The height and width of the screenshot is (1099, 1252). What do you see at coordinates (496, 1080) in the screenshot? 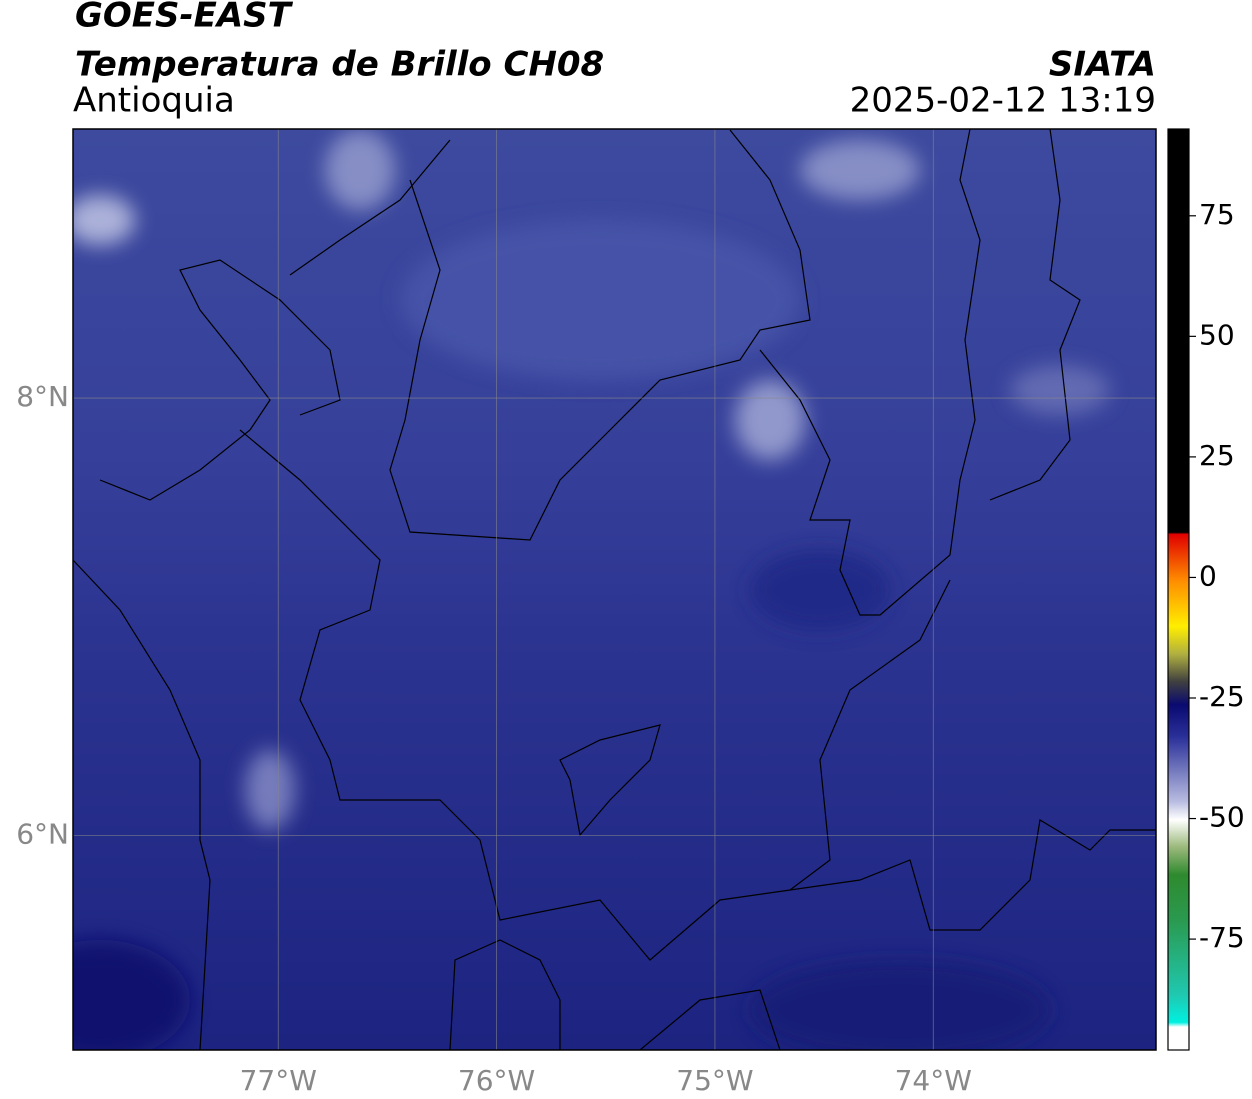
I see `lon-tick-label: 76°W` at bounding box center [496, 1080].